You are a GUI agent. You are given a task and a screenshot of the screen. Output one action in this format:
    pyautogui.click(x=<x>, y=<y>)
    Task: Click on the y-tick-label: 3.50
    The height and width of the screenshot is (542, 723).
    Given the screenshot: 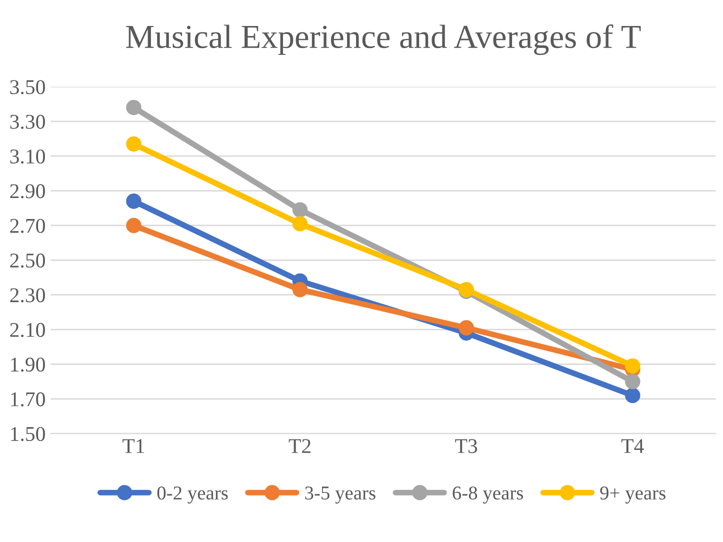 What is the action you would take?
    pyautogui.click(x=27, y=87)
    